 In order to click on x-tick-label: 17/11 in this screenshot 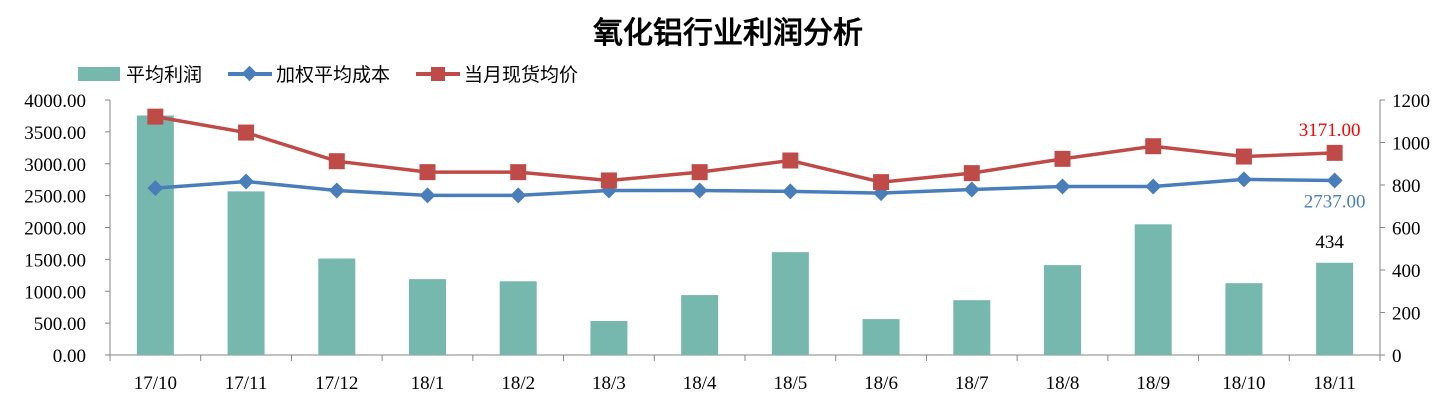, I will do `click(246, 383)`.